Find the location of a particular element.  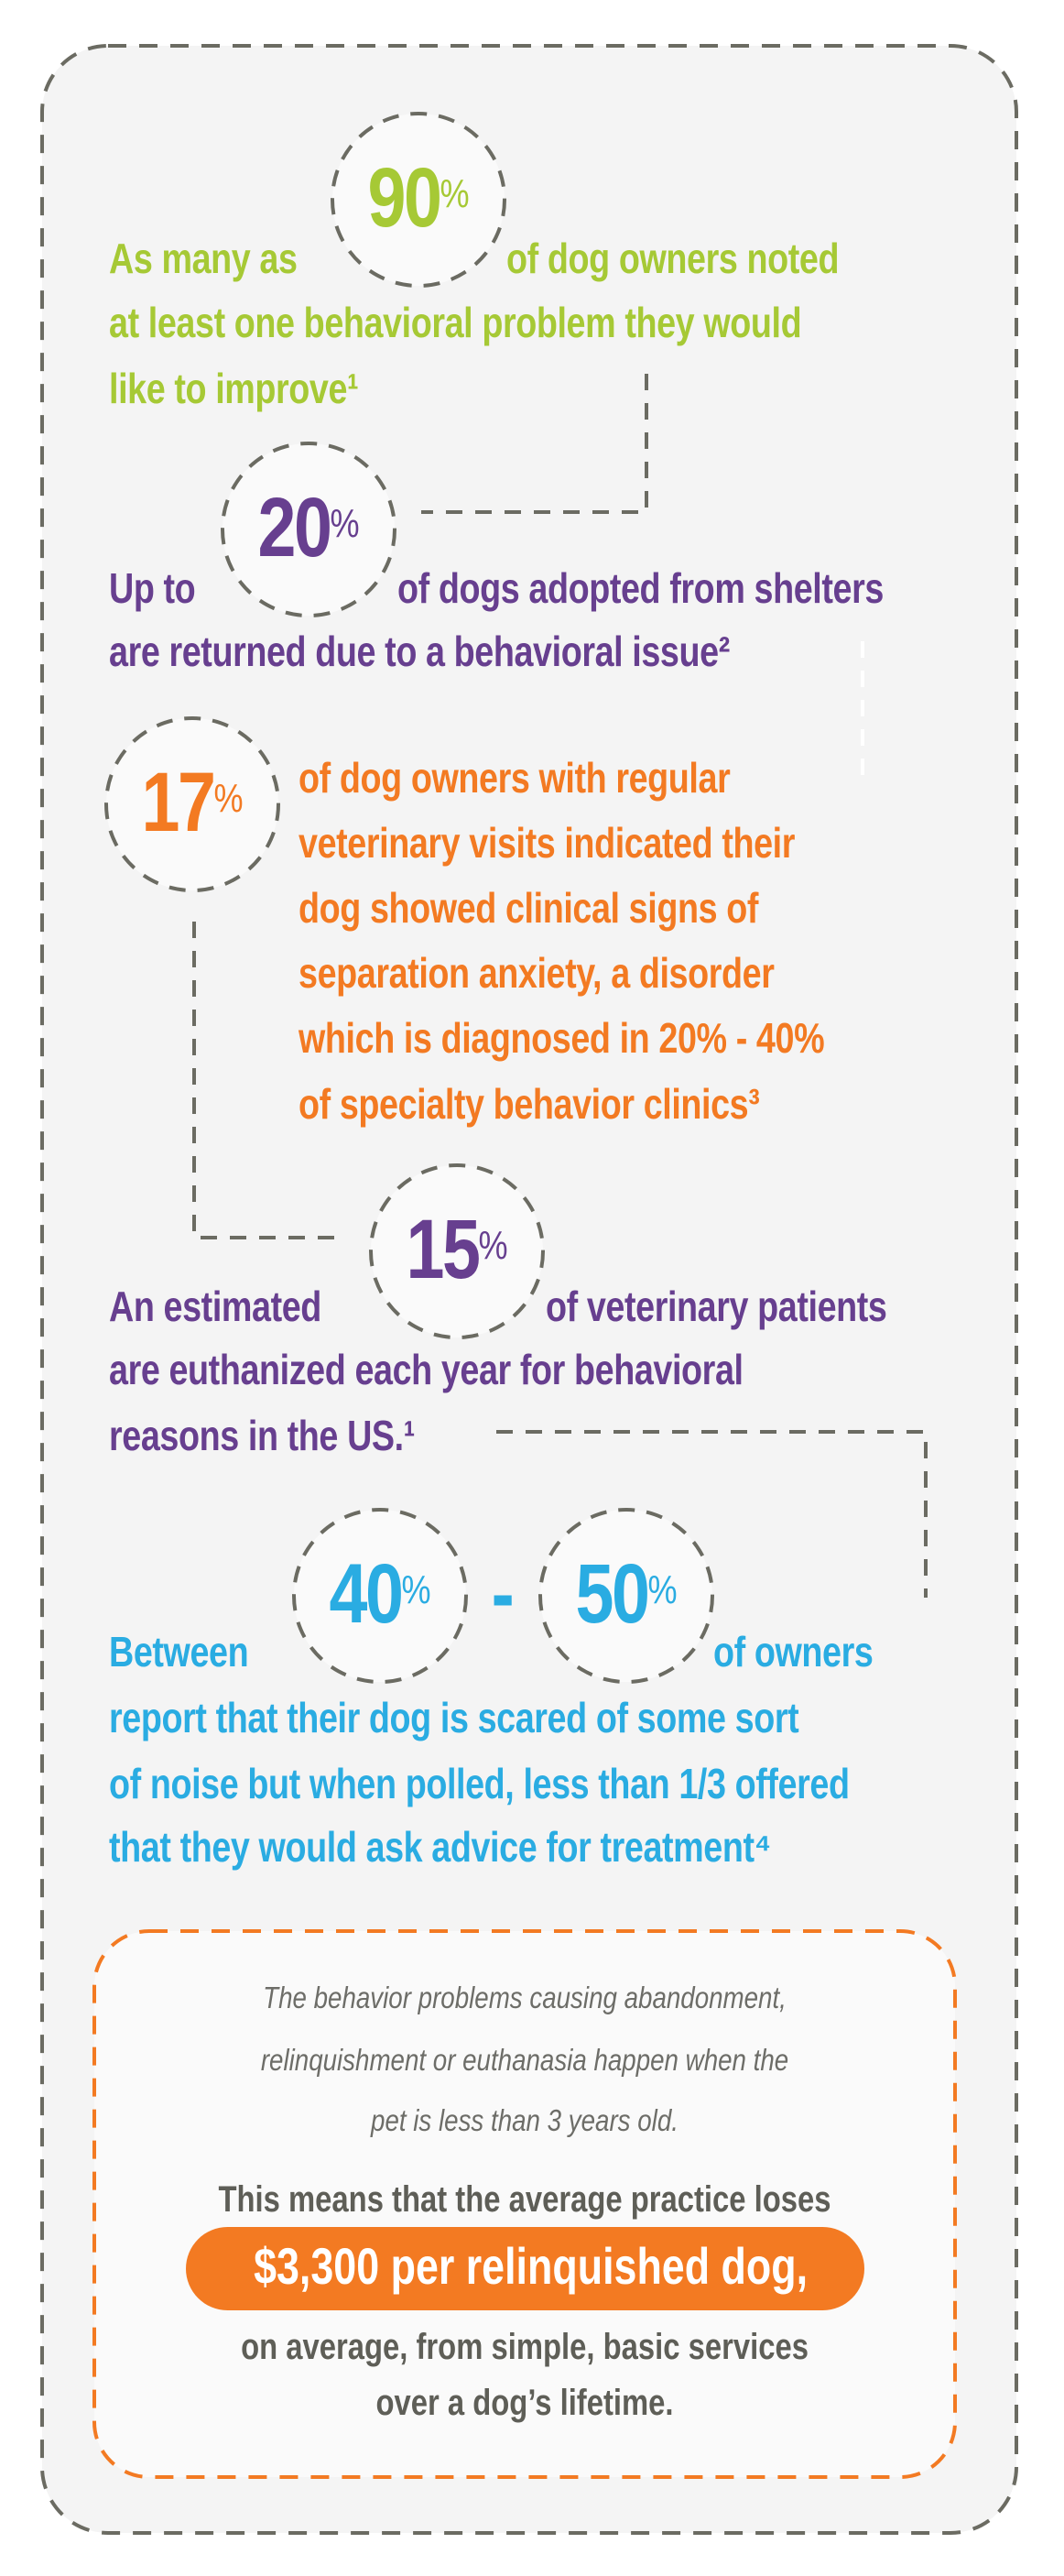

callout-italic-line: pet is less than 3 years old. is located at coordinates (525, 2120).